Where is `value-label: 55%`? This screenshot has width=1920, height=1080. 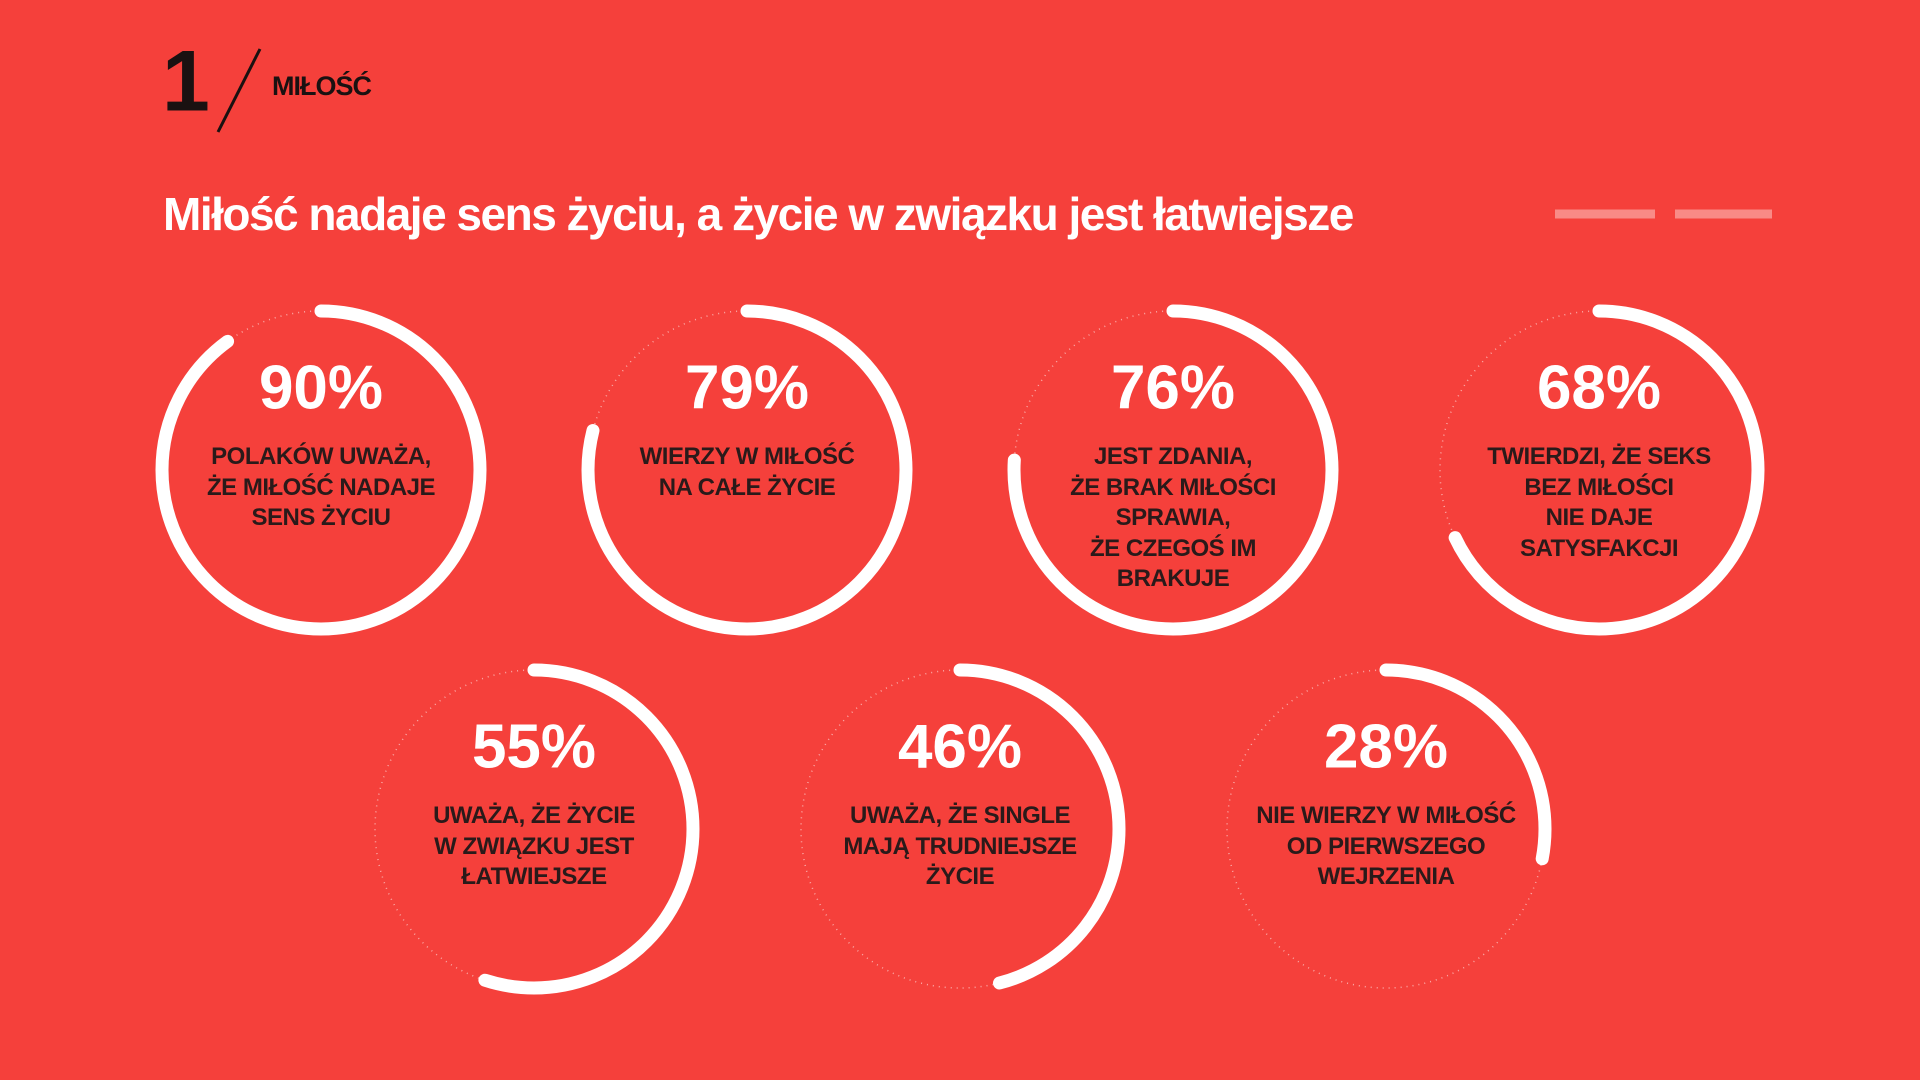
value-label: 55% is located at coordinates (534, 746).